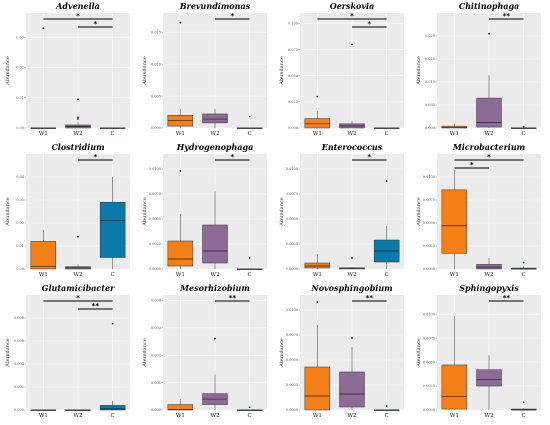  What do you see at coordinates (352, 6) in the screenshot?
I see `panel-title: Oerskovia` at bounding box center [352, 6].